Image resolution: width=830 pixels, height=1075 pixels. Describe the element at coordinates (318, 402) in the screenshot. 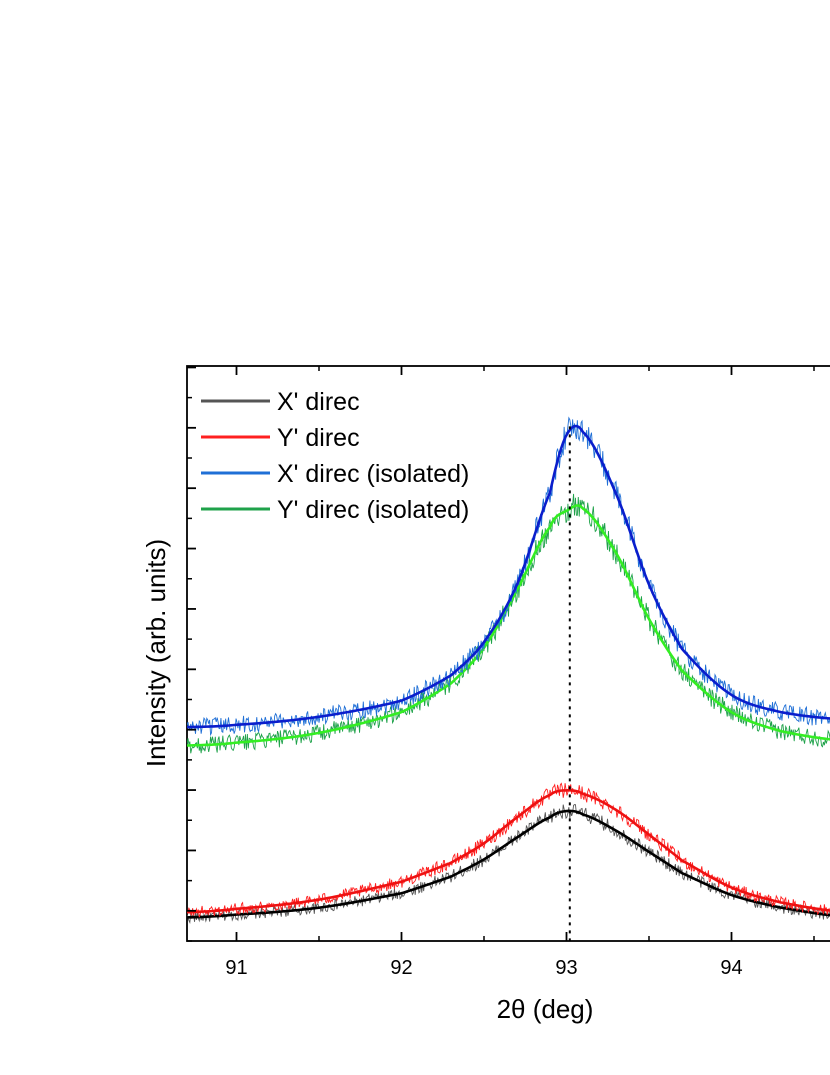

I see `legend-label: X' direc` at that location.